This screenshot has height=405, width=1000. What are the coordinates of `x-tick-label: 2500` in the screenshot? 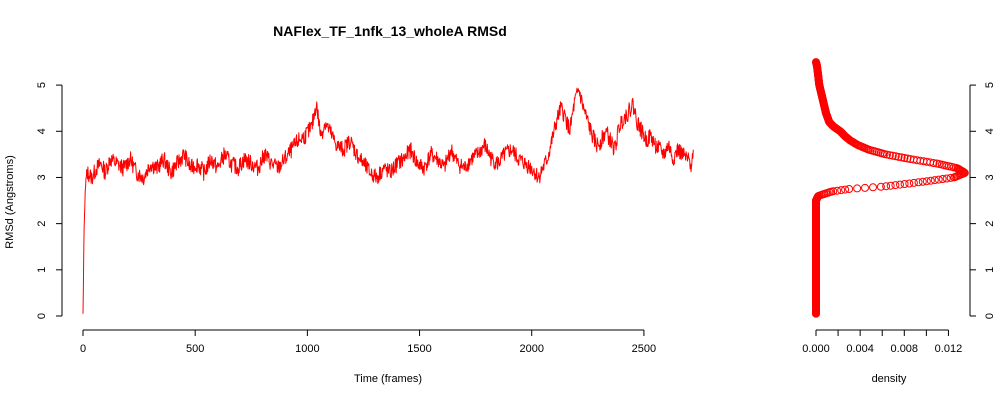 It's located at (644, 349).